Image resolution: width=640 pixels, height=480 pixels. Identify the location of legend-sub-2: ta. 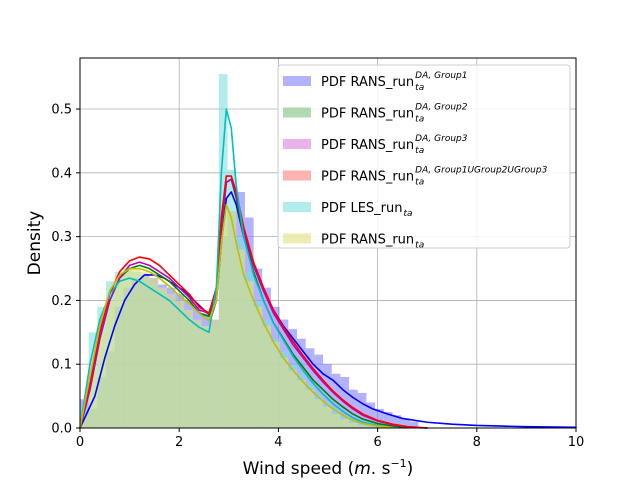
(419, 151).